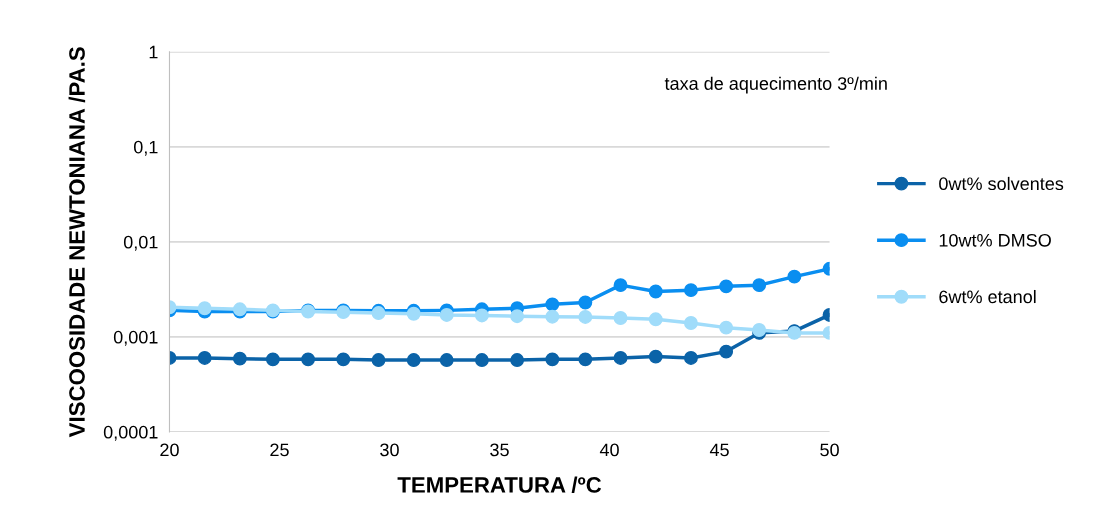 The image size is (1115, 528). What do you see at coordinates (140, 243) in the screenshot?
I see `y-tick-label: 0,01` at bounding box center [140, 243].